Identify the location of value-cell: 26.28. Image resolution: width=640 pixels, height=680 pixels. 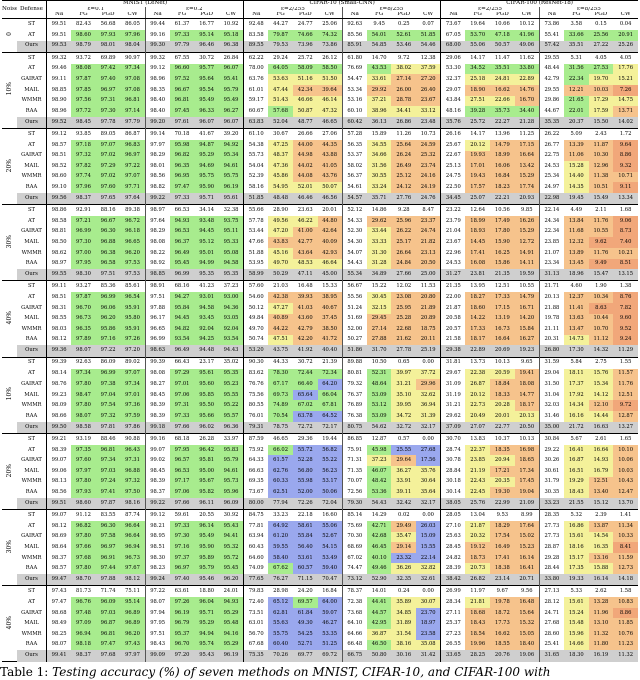
(207, 438).